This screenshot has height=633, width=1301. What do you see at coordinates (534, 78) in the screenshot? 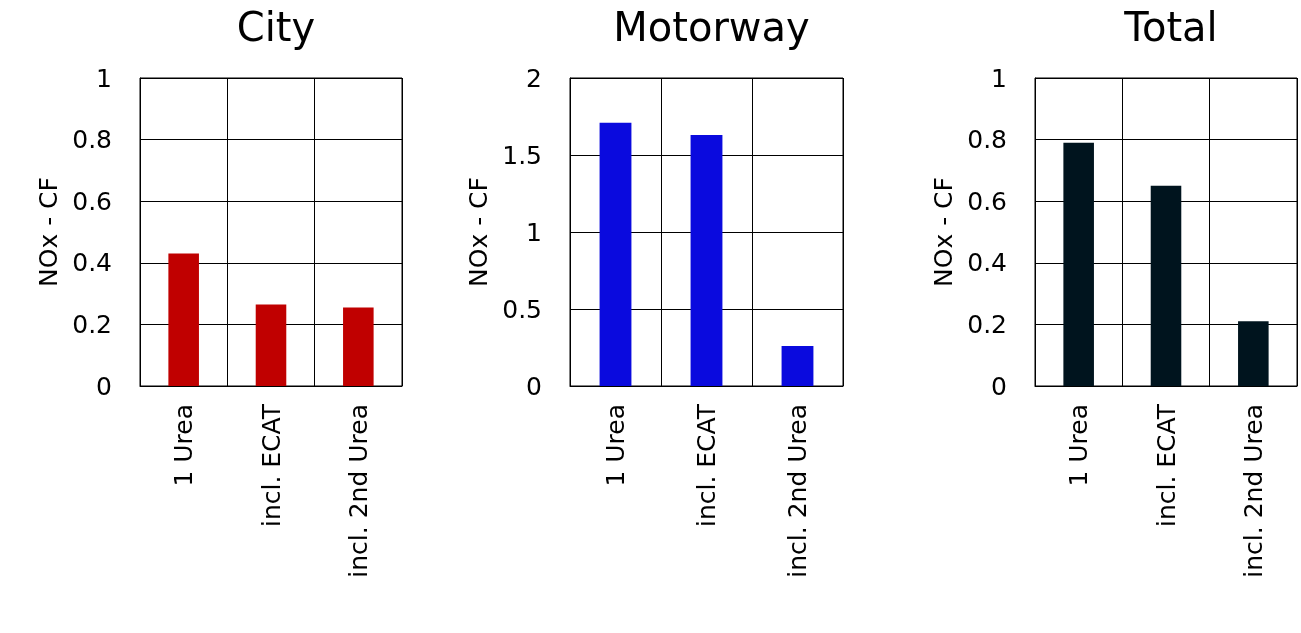
I see `y-tick-label: 2` at bounding box center [534, 78].